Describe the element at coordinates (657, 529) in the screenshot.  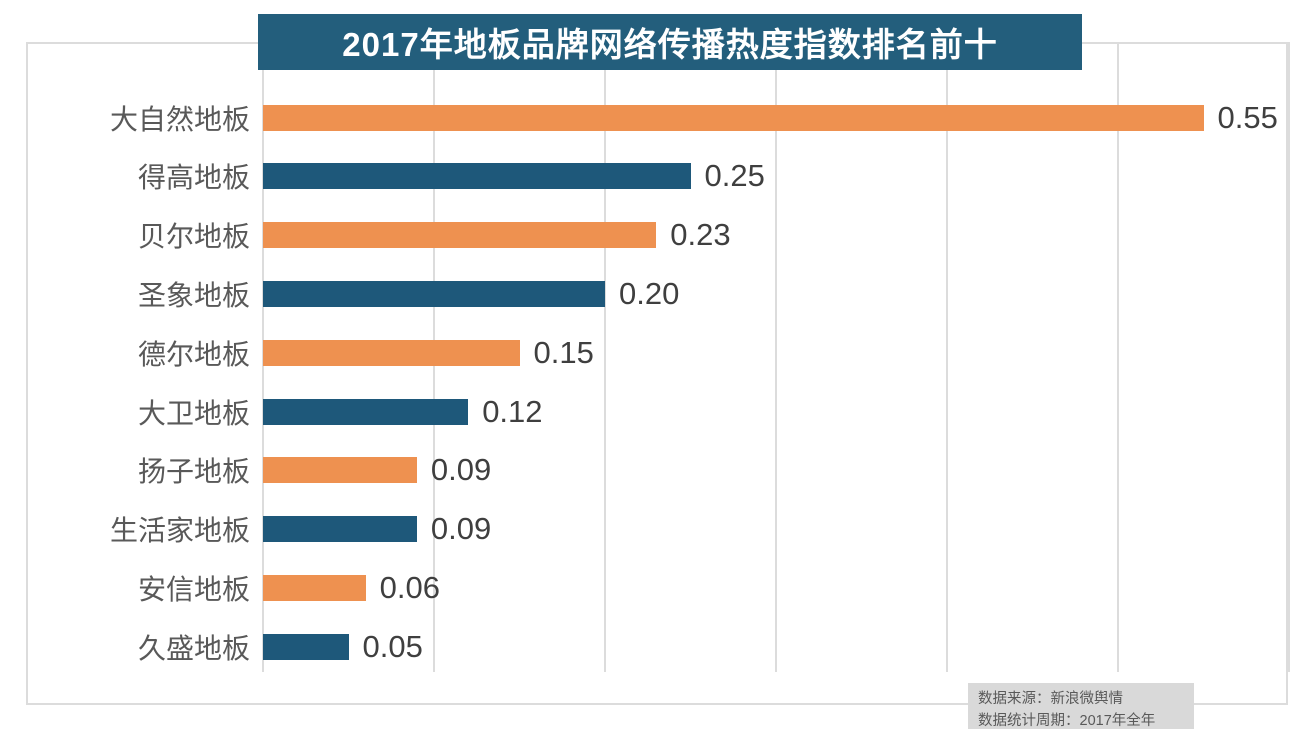
I see `bar-row: 生活家地板 0.09` at that location.